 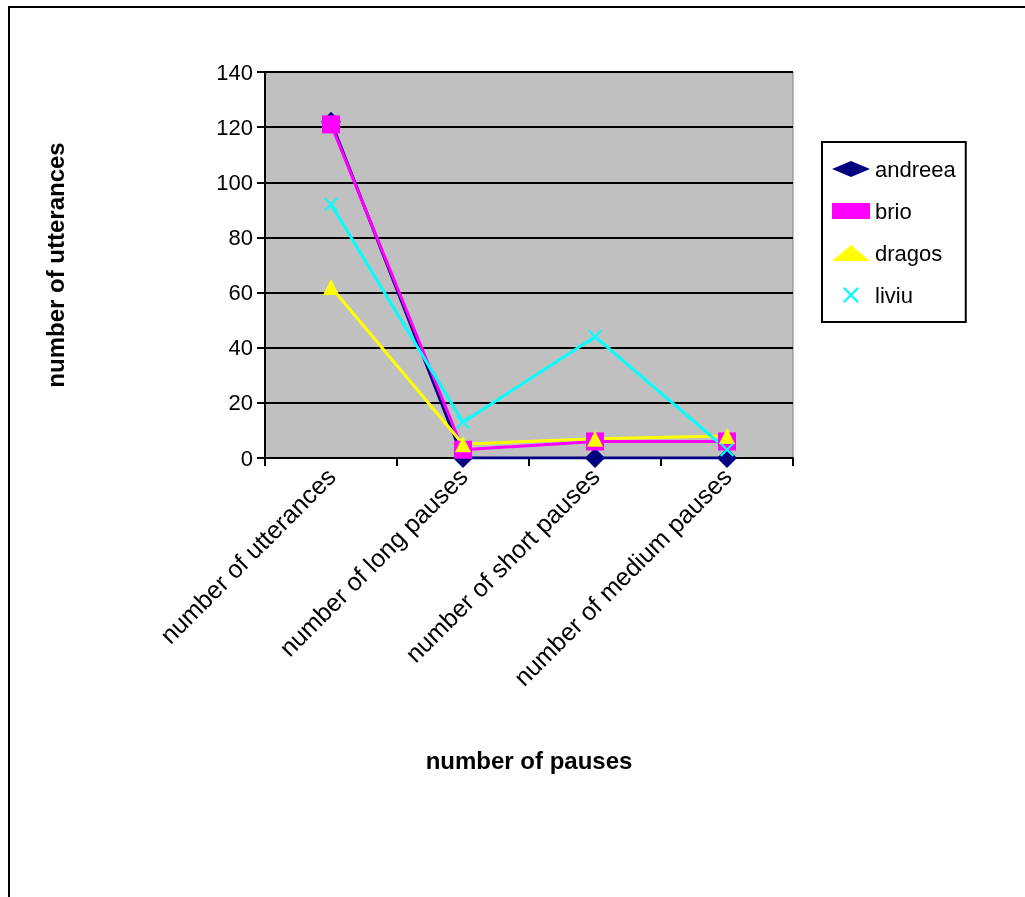 I want to click on y-tick-label: 60, so click(x=240, y=293).